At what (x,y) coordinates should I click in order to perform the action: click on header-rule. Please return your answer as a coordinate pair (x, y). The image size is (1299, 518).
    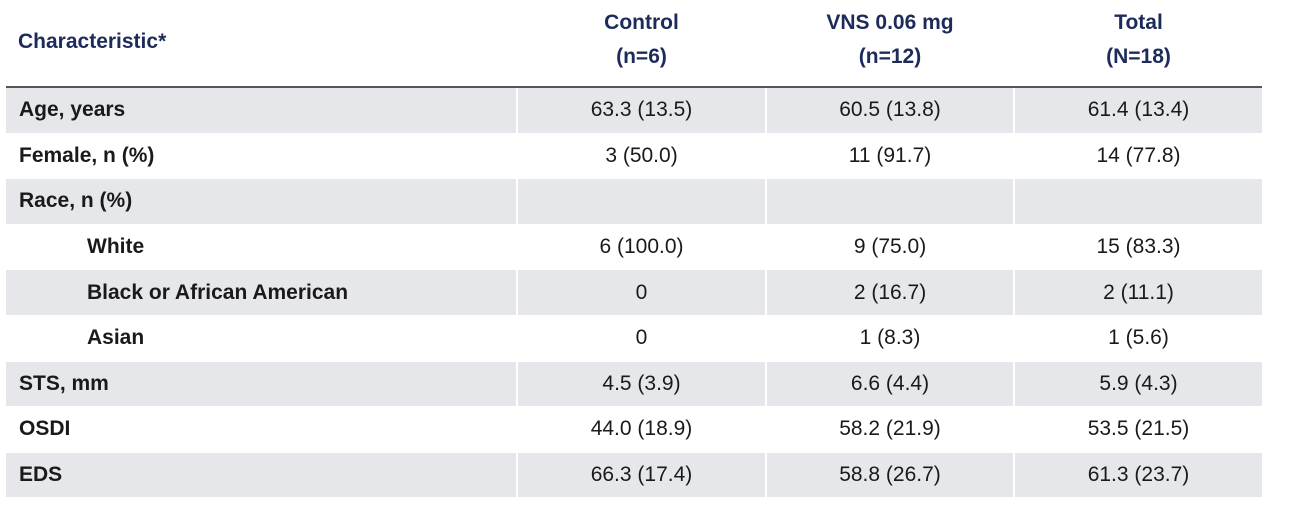
    Looking at the image, I should click on (634, 87).